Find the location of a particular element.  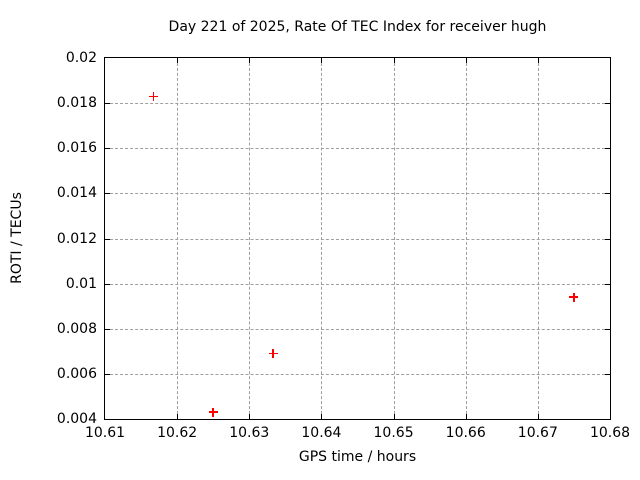

x-tick-label: 10.67 is located at coordinates (537, 433).